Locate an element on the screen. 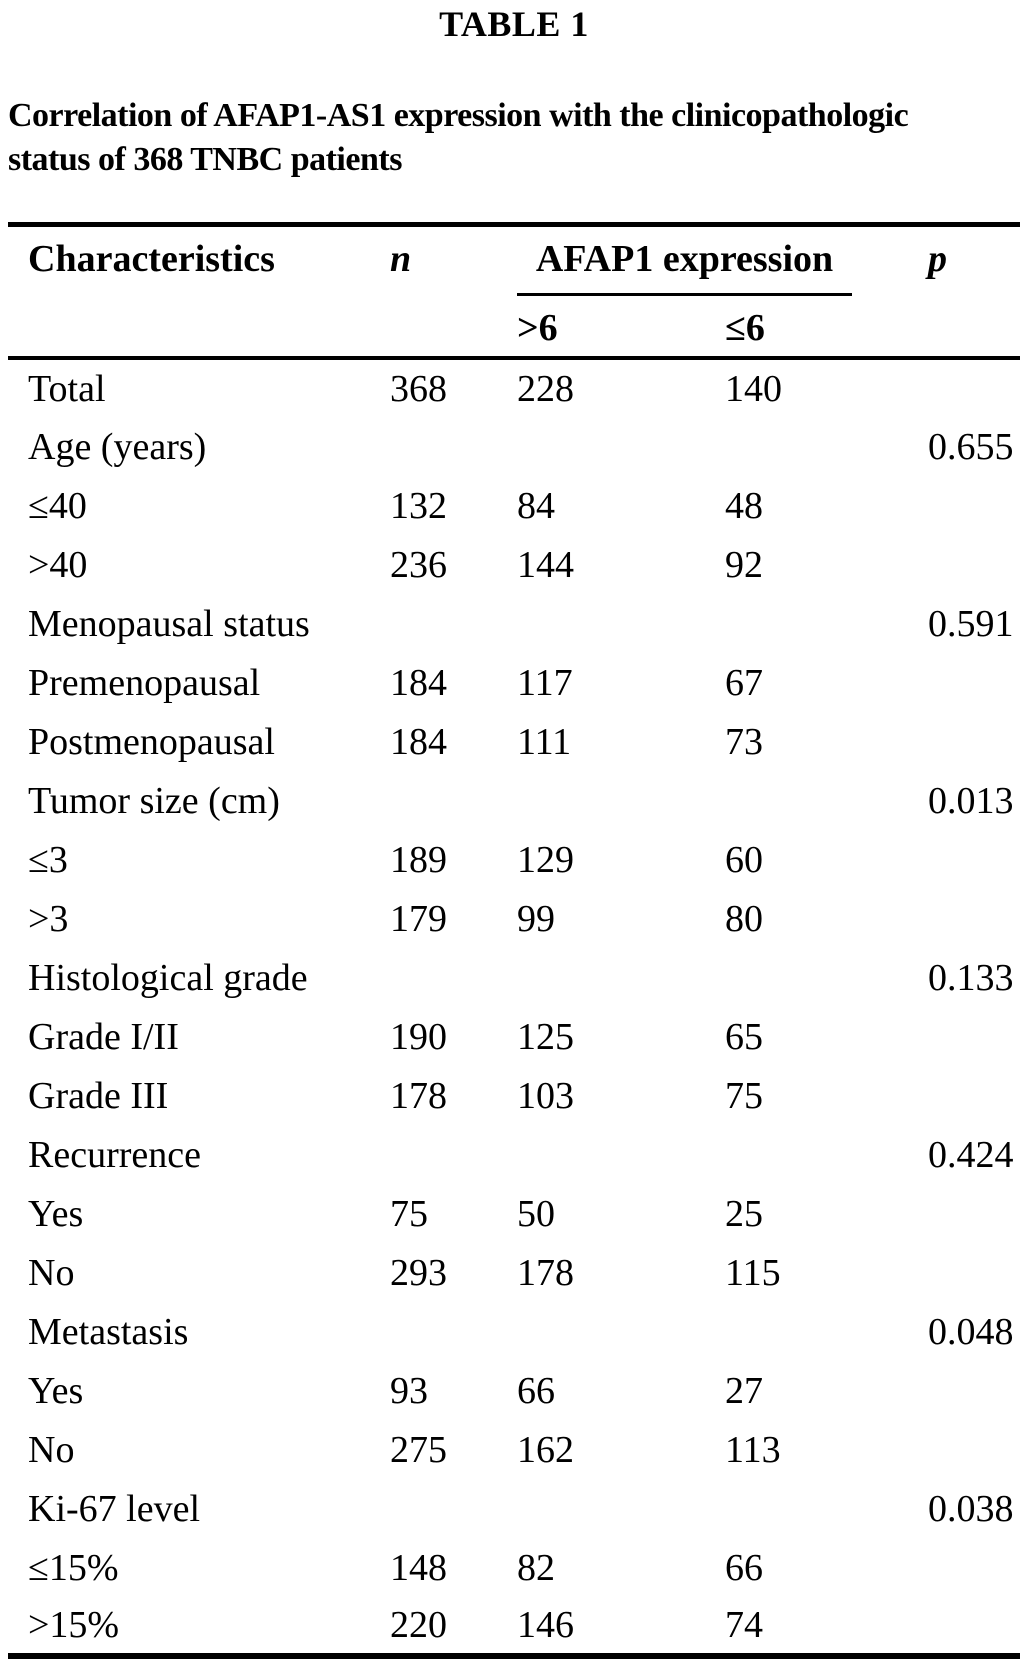 Image resolution: width=1028 pixels, height=1664 pixels. table-row: Recurrence 0.424 is located at coordinates (514, 1154).